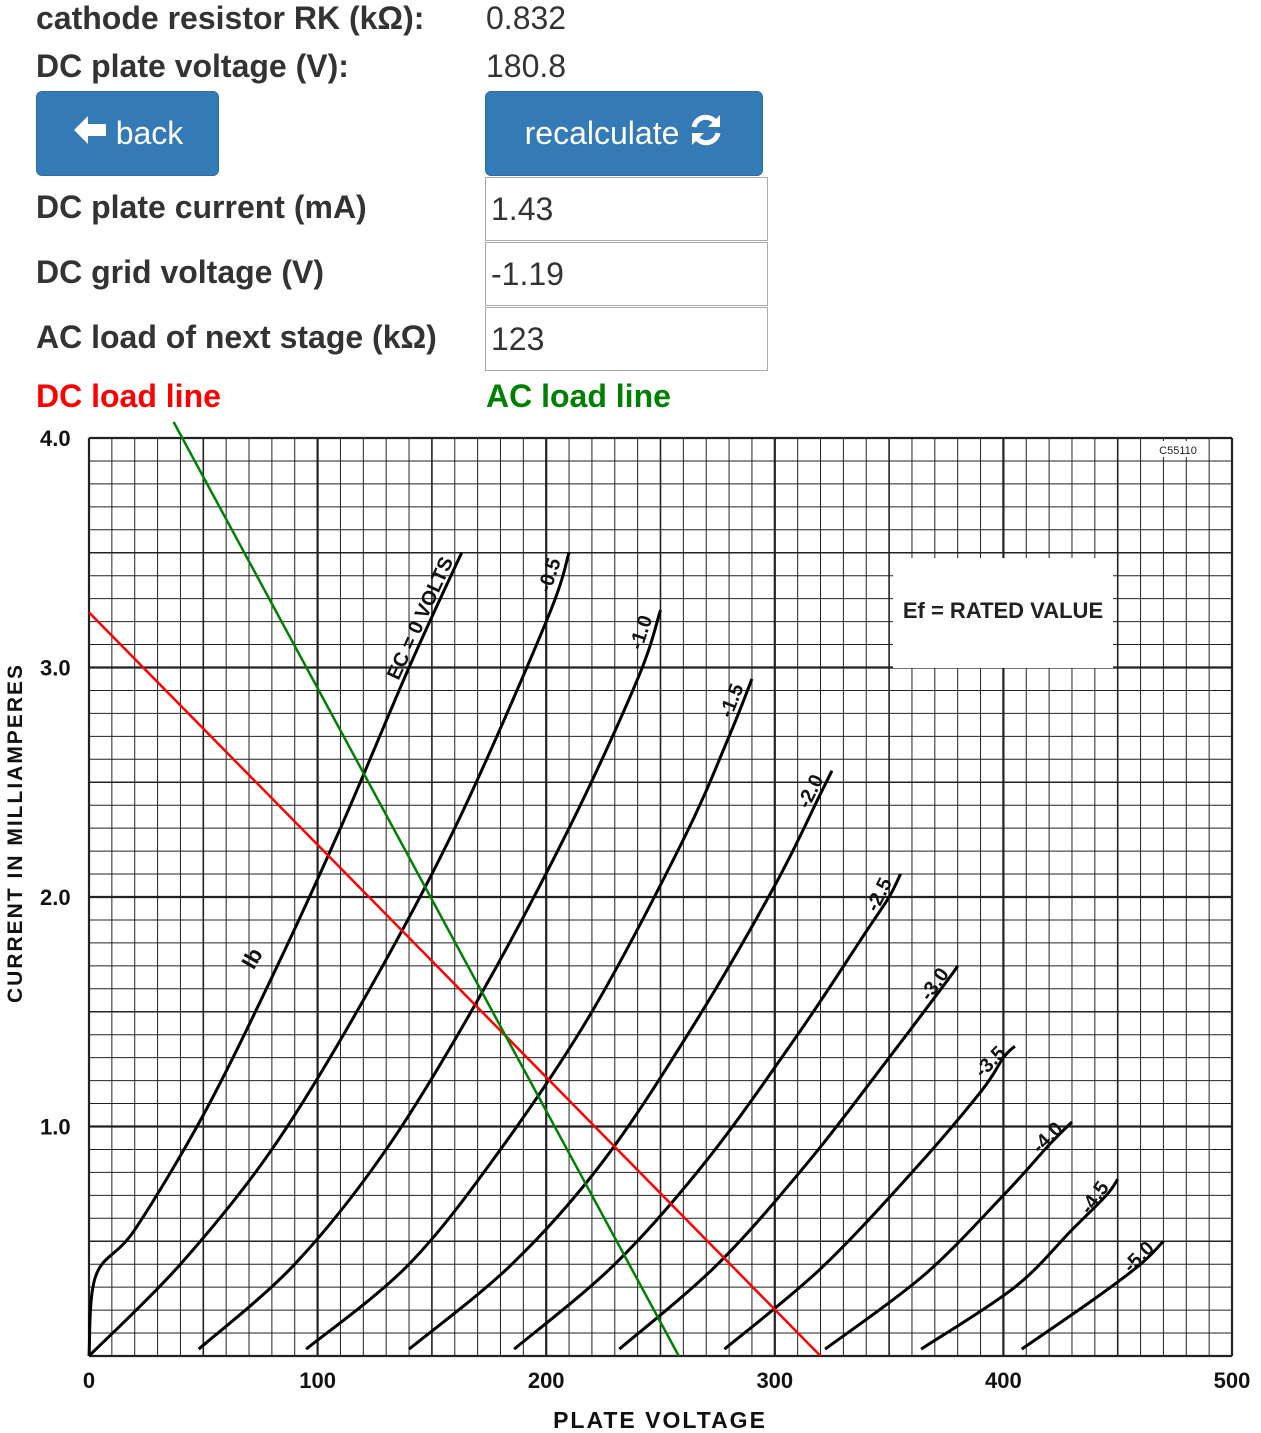  I want to click on annotation-box, so click(1003, 613).